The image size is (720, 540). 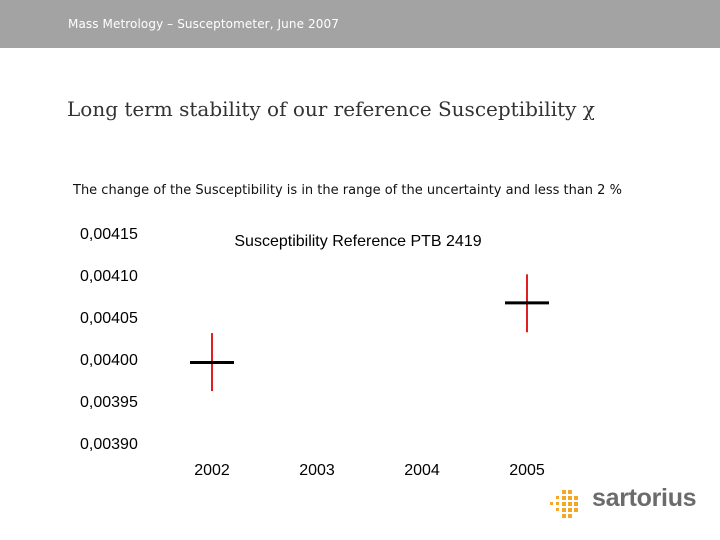 What do you see at coordinates (109, 318) in the screenshot?
I see `y-tick-label: 0,00405` at bounding box center [109, 318].